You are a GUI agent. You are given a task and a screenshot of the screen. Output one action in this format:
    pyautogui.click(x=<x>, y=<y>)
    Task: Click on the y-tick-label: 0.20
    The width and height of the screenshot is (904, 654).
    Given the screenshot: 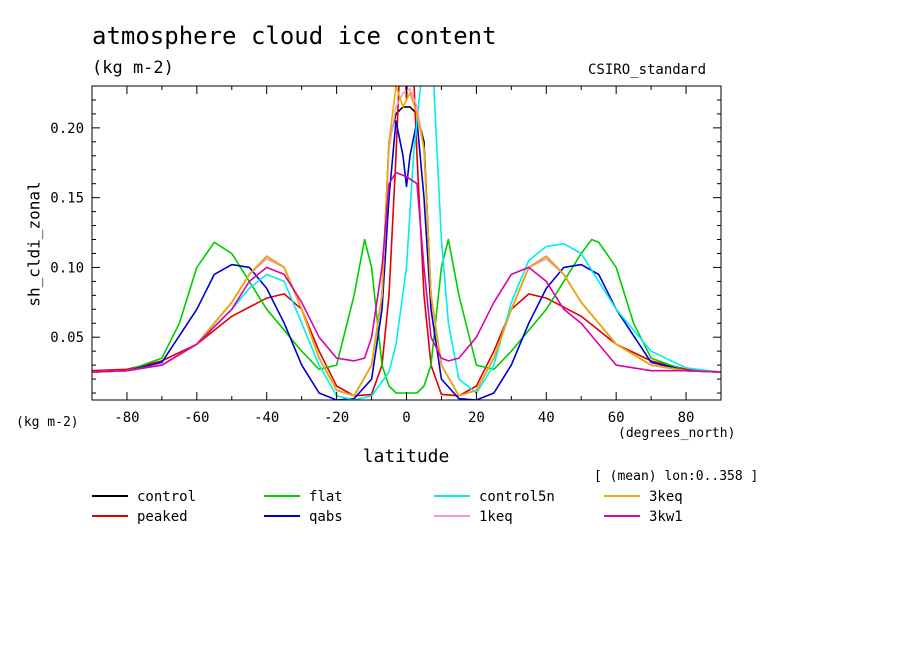 What is the action you would take?
    pyautogui.click(x=67, y=129)
    